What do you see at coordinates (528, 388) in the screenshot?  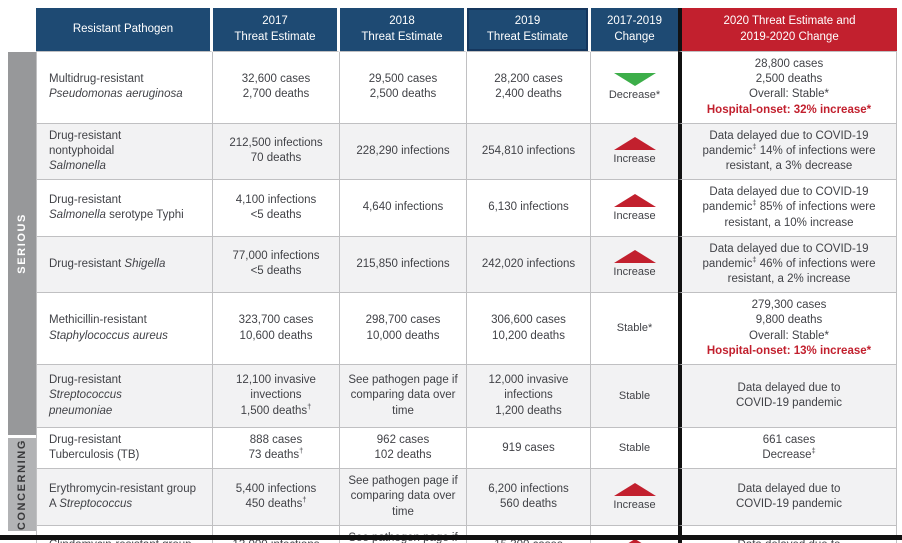 I see `estimate-line: 12,000 invasive infections` at bounding box center [528, 388].